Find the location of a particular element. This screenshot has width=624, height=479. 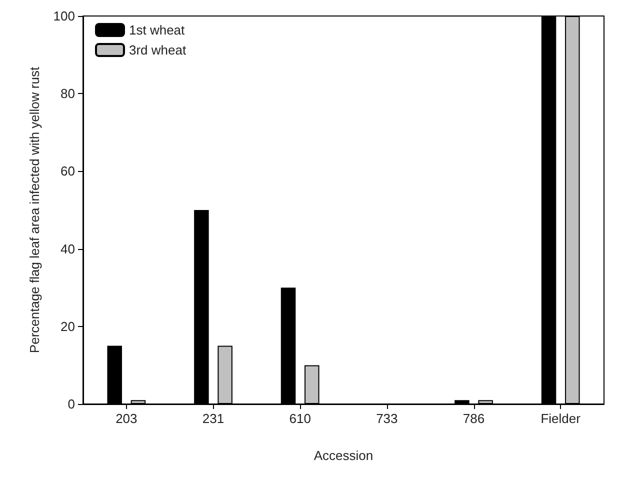

y-tick-label: 40 is located at coordinates (67, 248).